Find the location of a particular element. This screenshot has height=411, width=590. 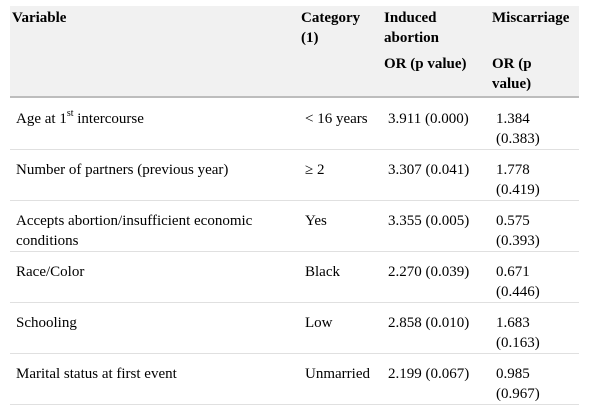

miscarriage-or: 1.384 is located at coordinates (513, 119).